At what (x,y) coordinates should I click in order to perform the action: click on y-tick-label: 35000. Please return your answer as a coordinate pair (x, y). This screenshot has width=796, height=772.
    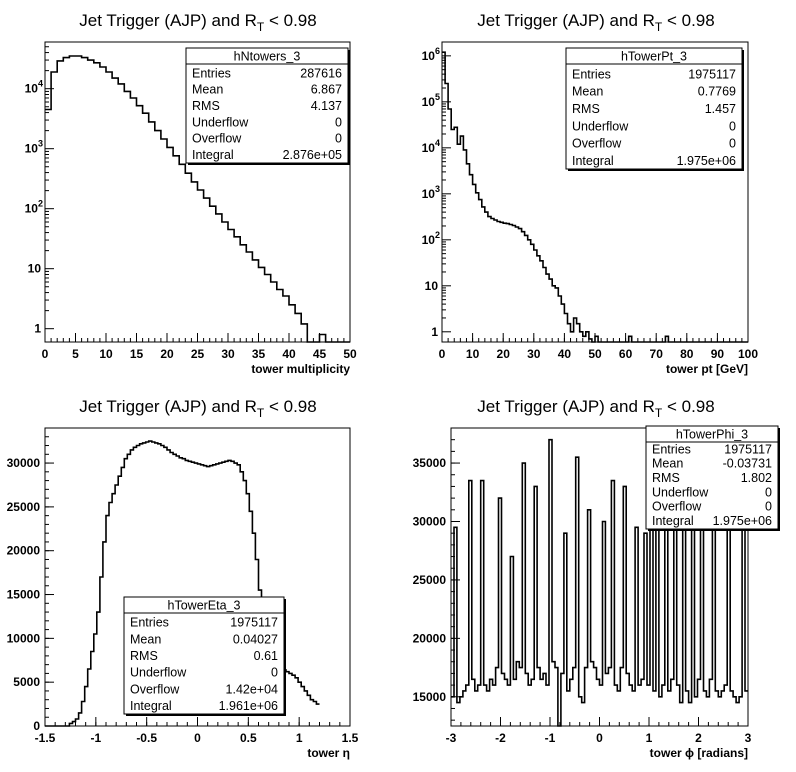
    Looking at the image, I should click on (430, 463).